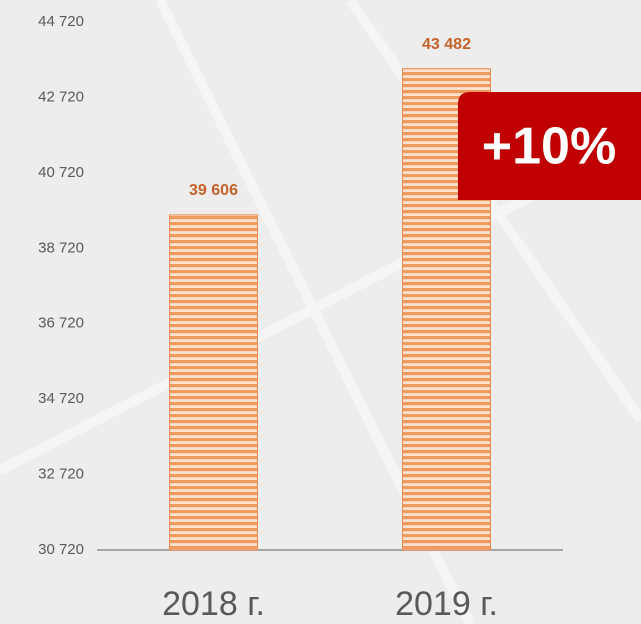 The width and height of the screenshot is (641, 624). I want to click on y-tick-label: 34 720, so click(61, 398).